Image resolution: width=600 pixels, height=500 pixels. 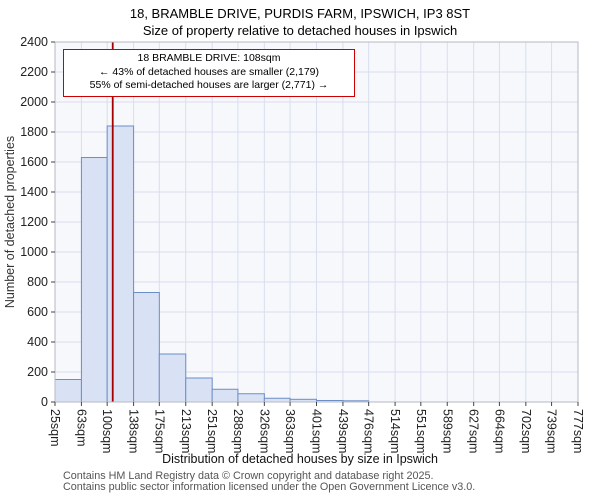 What do you see at coordinates (34, 102) in the screenshot?
I see `y-tick-label: 2000` at bounding box center [34, 102].